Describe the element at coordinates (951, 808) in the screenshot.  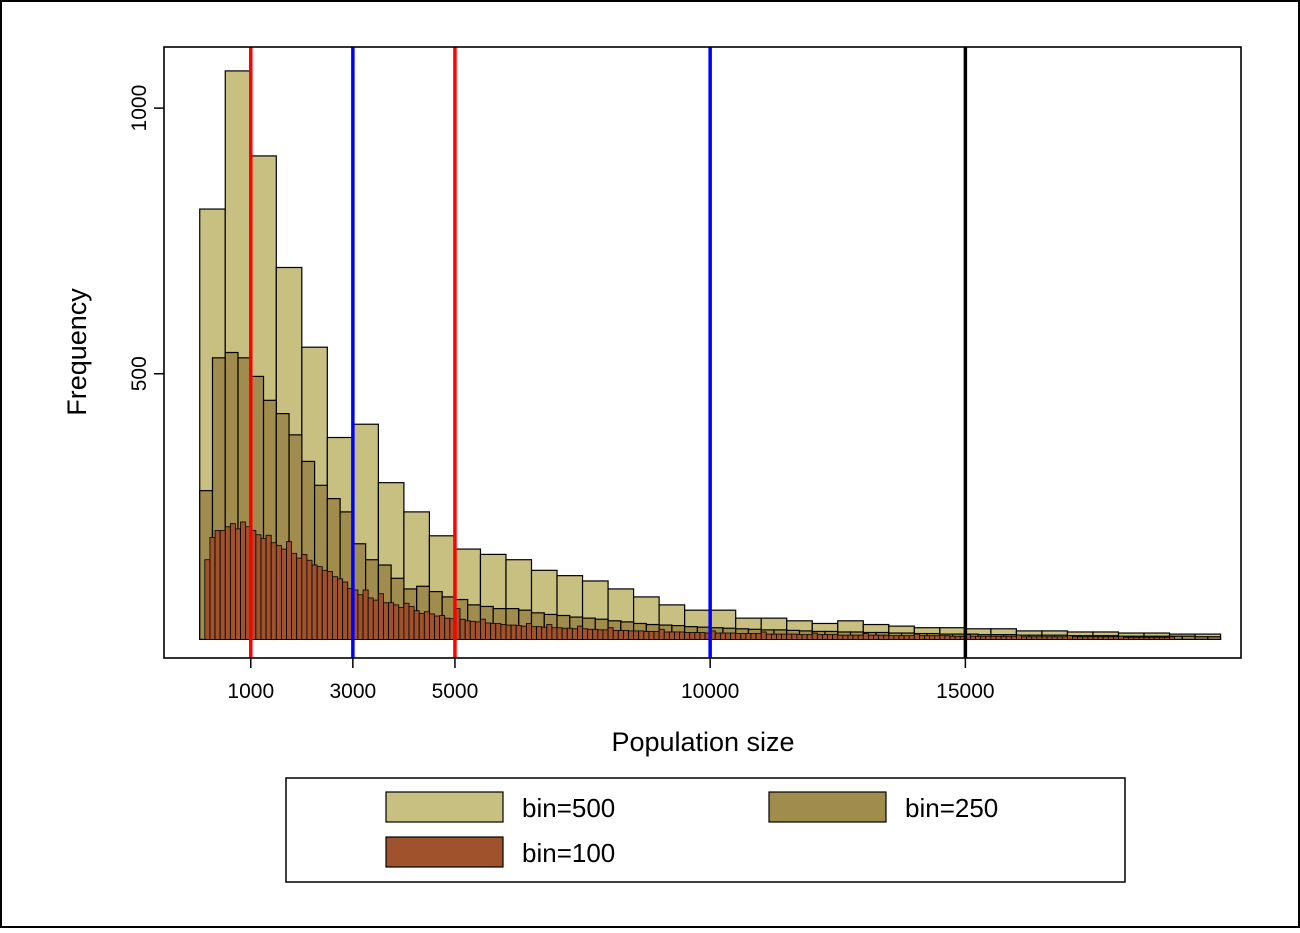
I see `legend-label-bin-250: bin=250` at that location.